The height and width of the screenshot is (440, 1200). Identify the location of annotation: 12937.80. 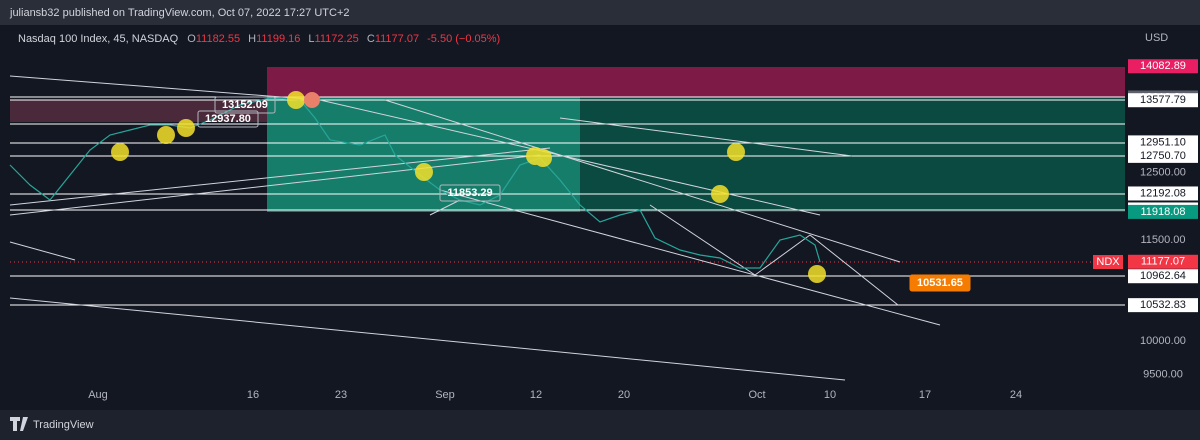
(228, 119).